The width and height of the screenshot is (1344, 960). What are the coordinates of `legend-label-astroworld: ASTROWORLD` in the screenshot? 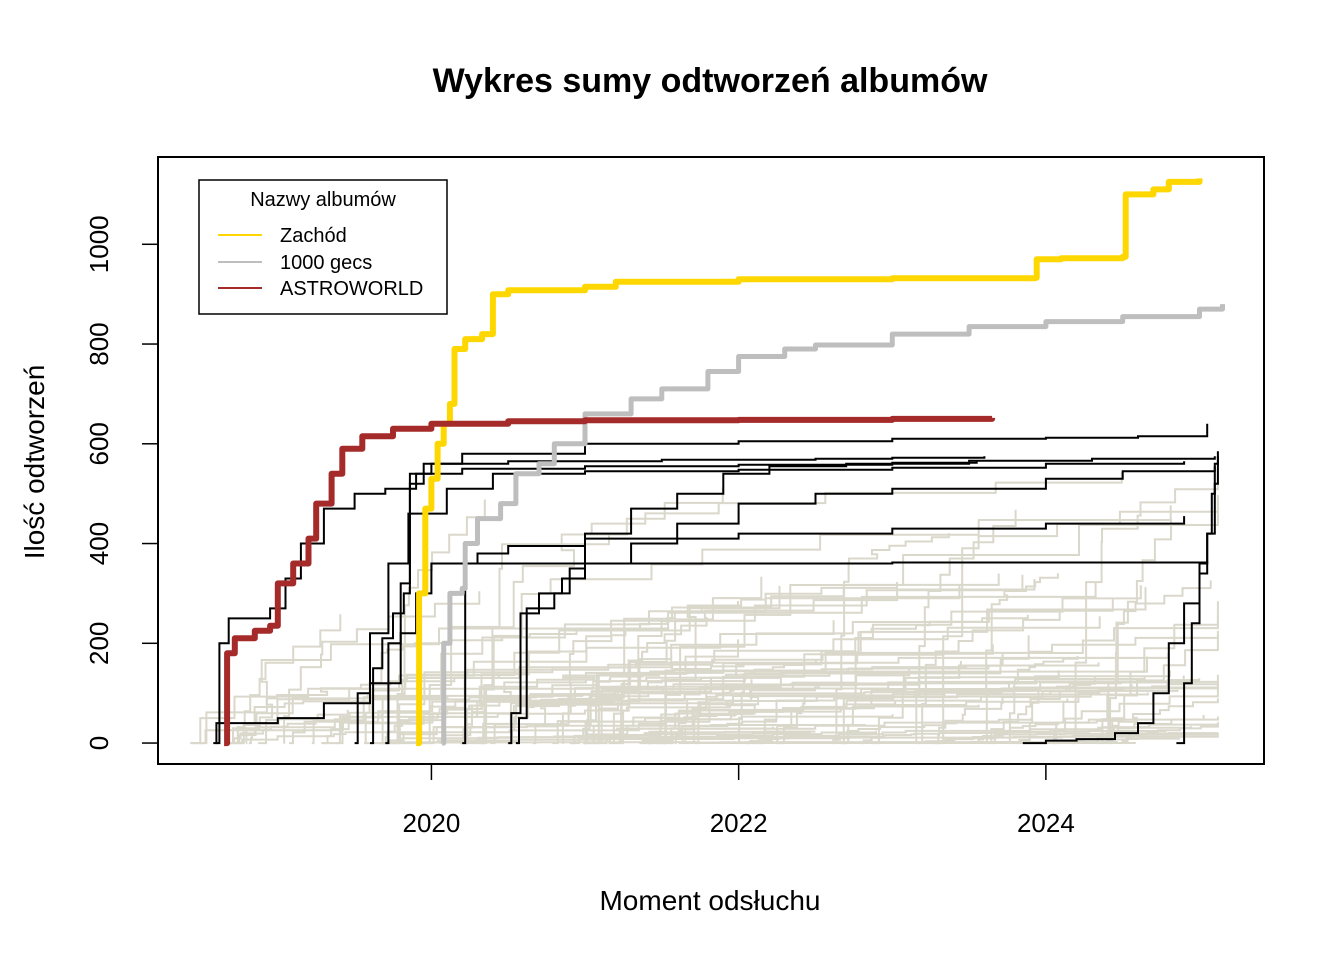 It's located at (351, 289).